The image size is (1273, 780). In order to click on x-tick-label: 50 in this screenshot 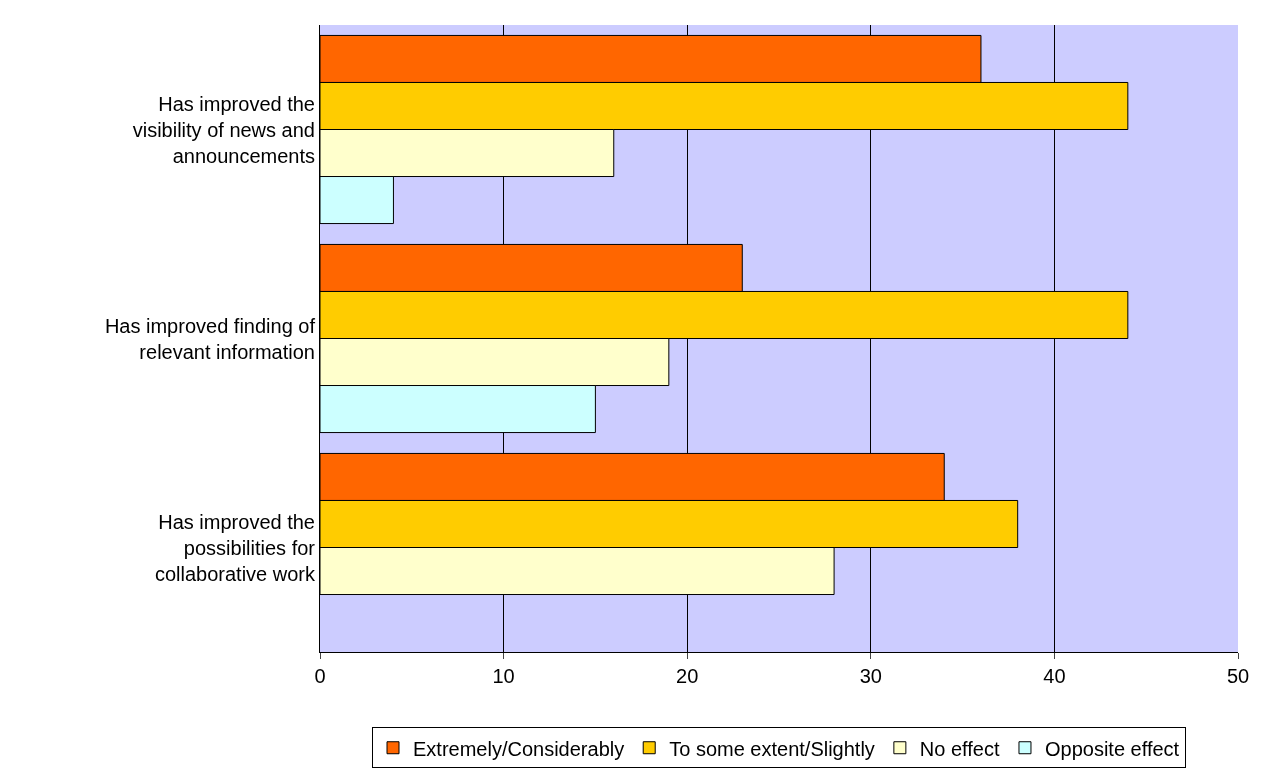, I will do `click(1238, 676)`.